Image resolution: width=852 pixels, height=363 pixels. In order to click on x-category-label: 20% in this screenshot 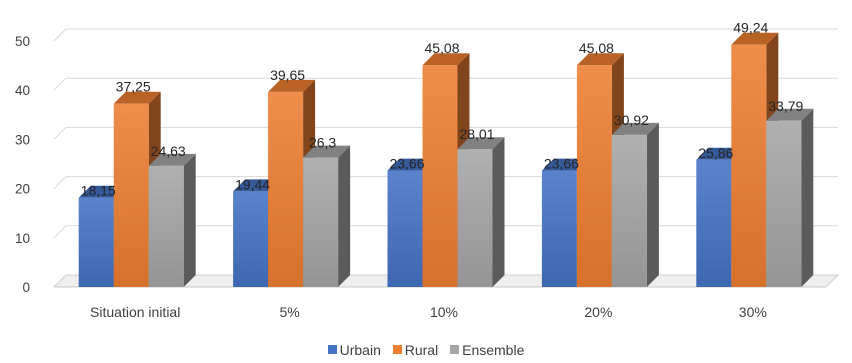, I will do `click(598, 312)`.